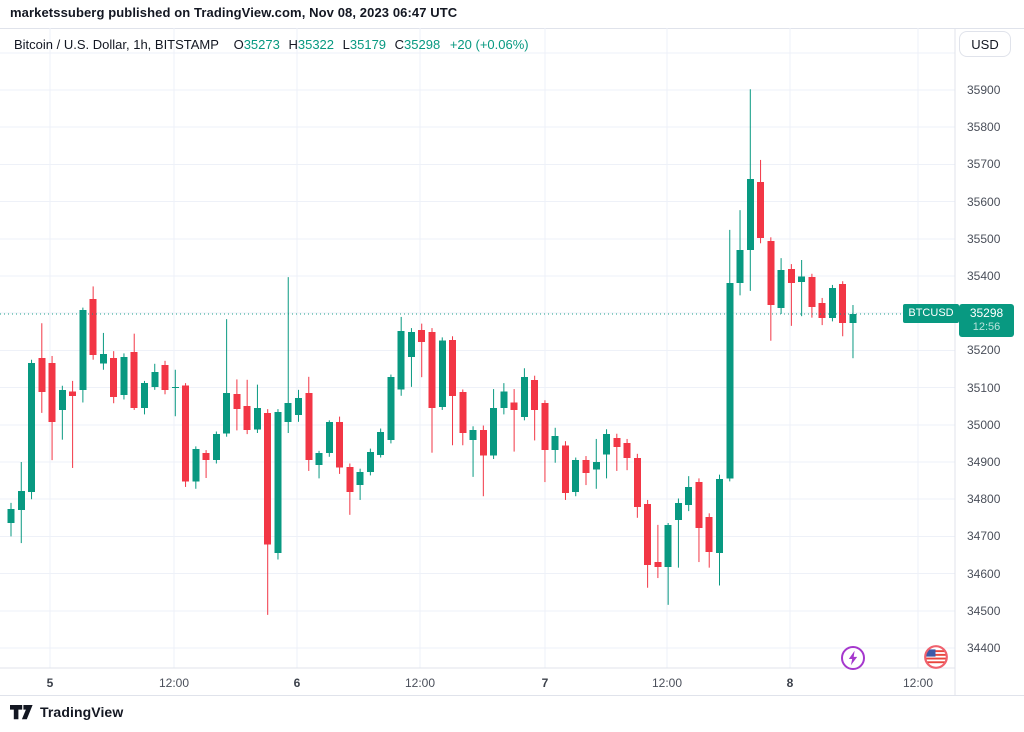 The width and height of the screenshot is (1024, 732). Describe the element at coordinates (297, 683) in the screenshot. I see `time-tick-label: 6` at that location.